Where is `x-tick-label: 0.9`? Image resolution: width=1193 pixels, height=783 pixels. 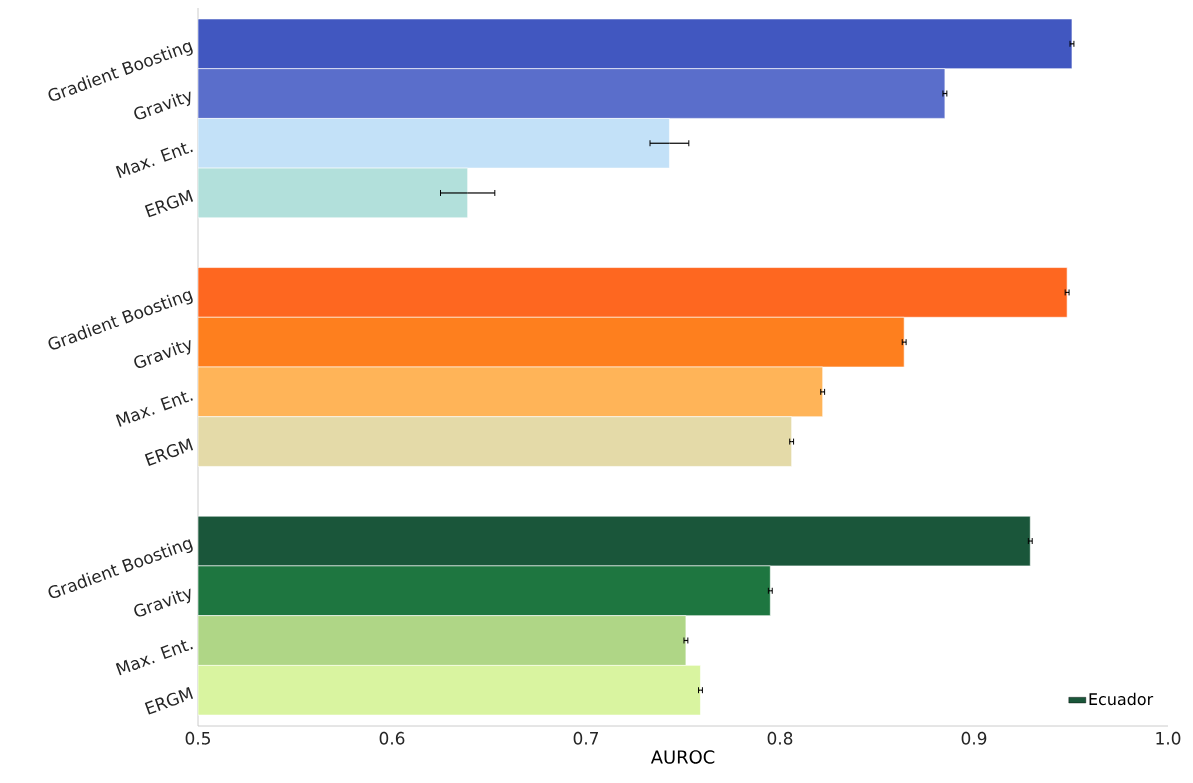
x-tick-label: 0.9 is located at coordinates (974, 738).